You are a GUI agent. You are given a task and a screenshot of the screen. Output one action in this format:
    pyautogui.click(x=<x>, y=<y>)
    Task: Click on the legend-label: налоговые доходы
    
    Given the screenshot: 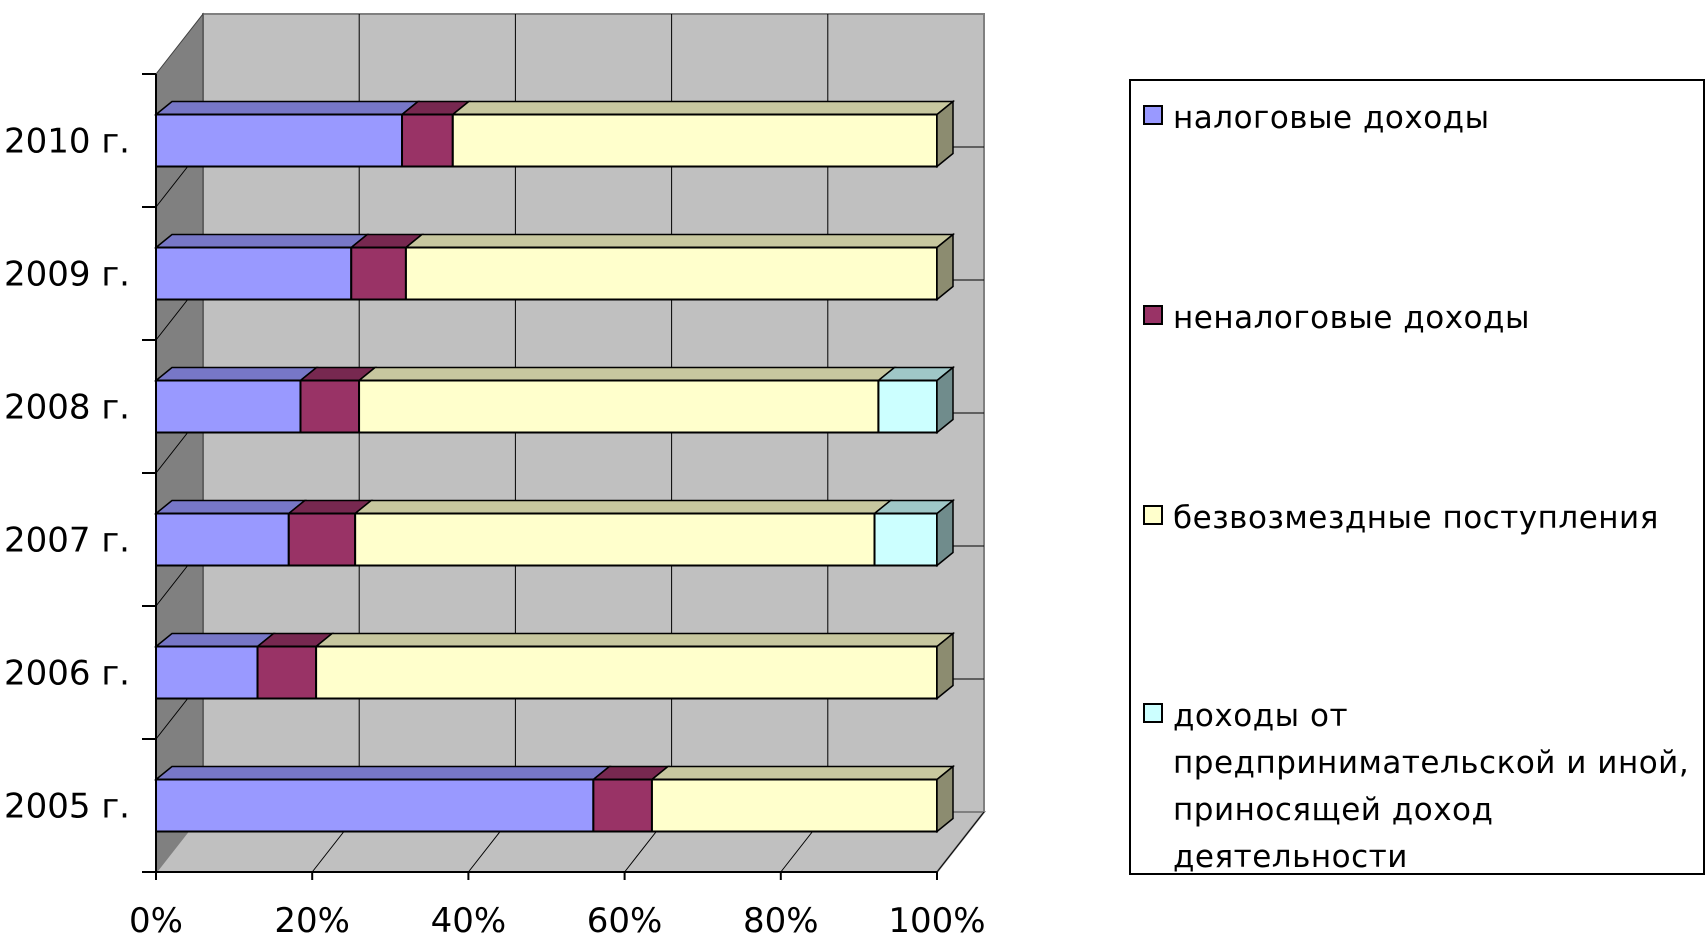 What is the action you would take?
    pyautogui.click(x=1331, y=118)
    